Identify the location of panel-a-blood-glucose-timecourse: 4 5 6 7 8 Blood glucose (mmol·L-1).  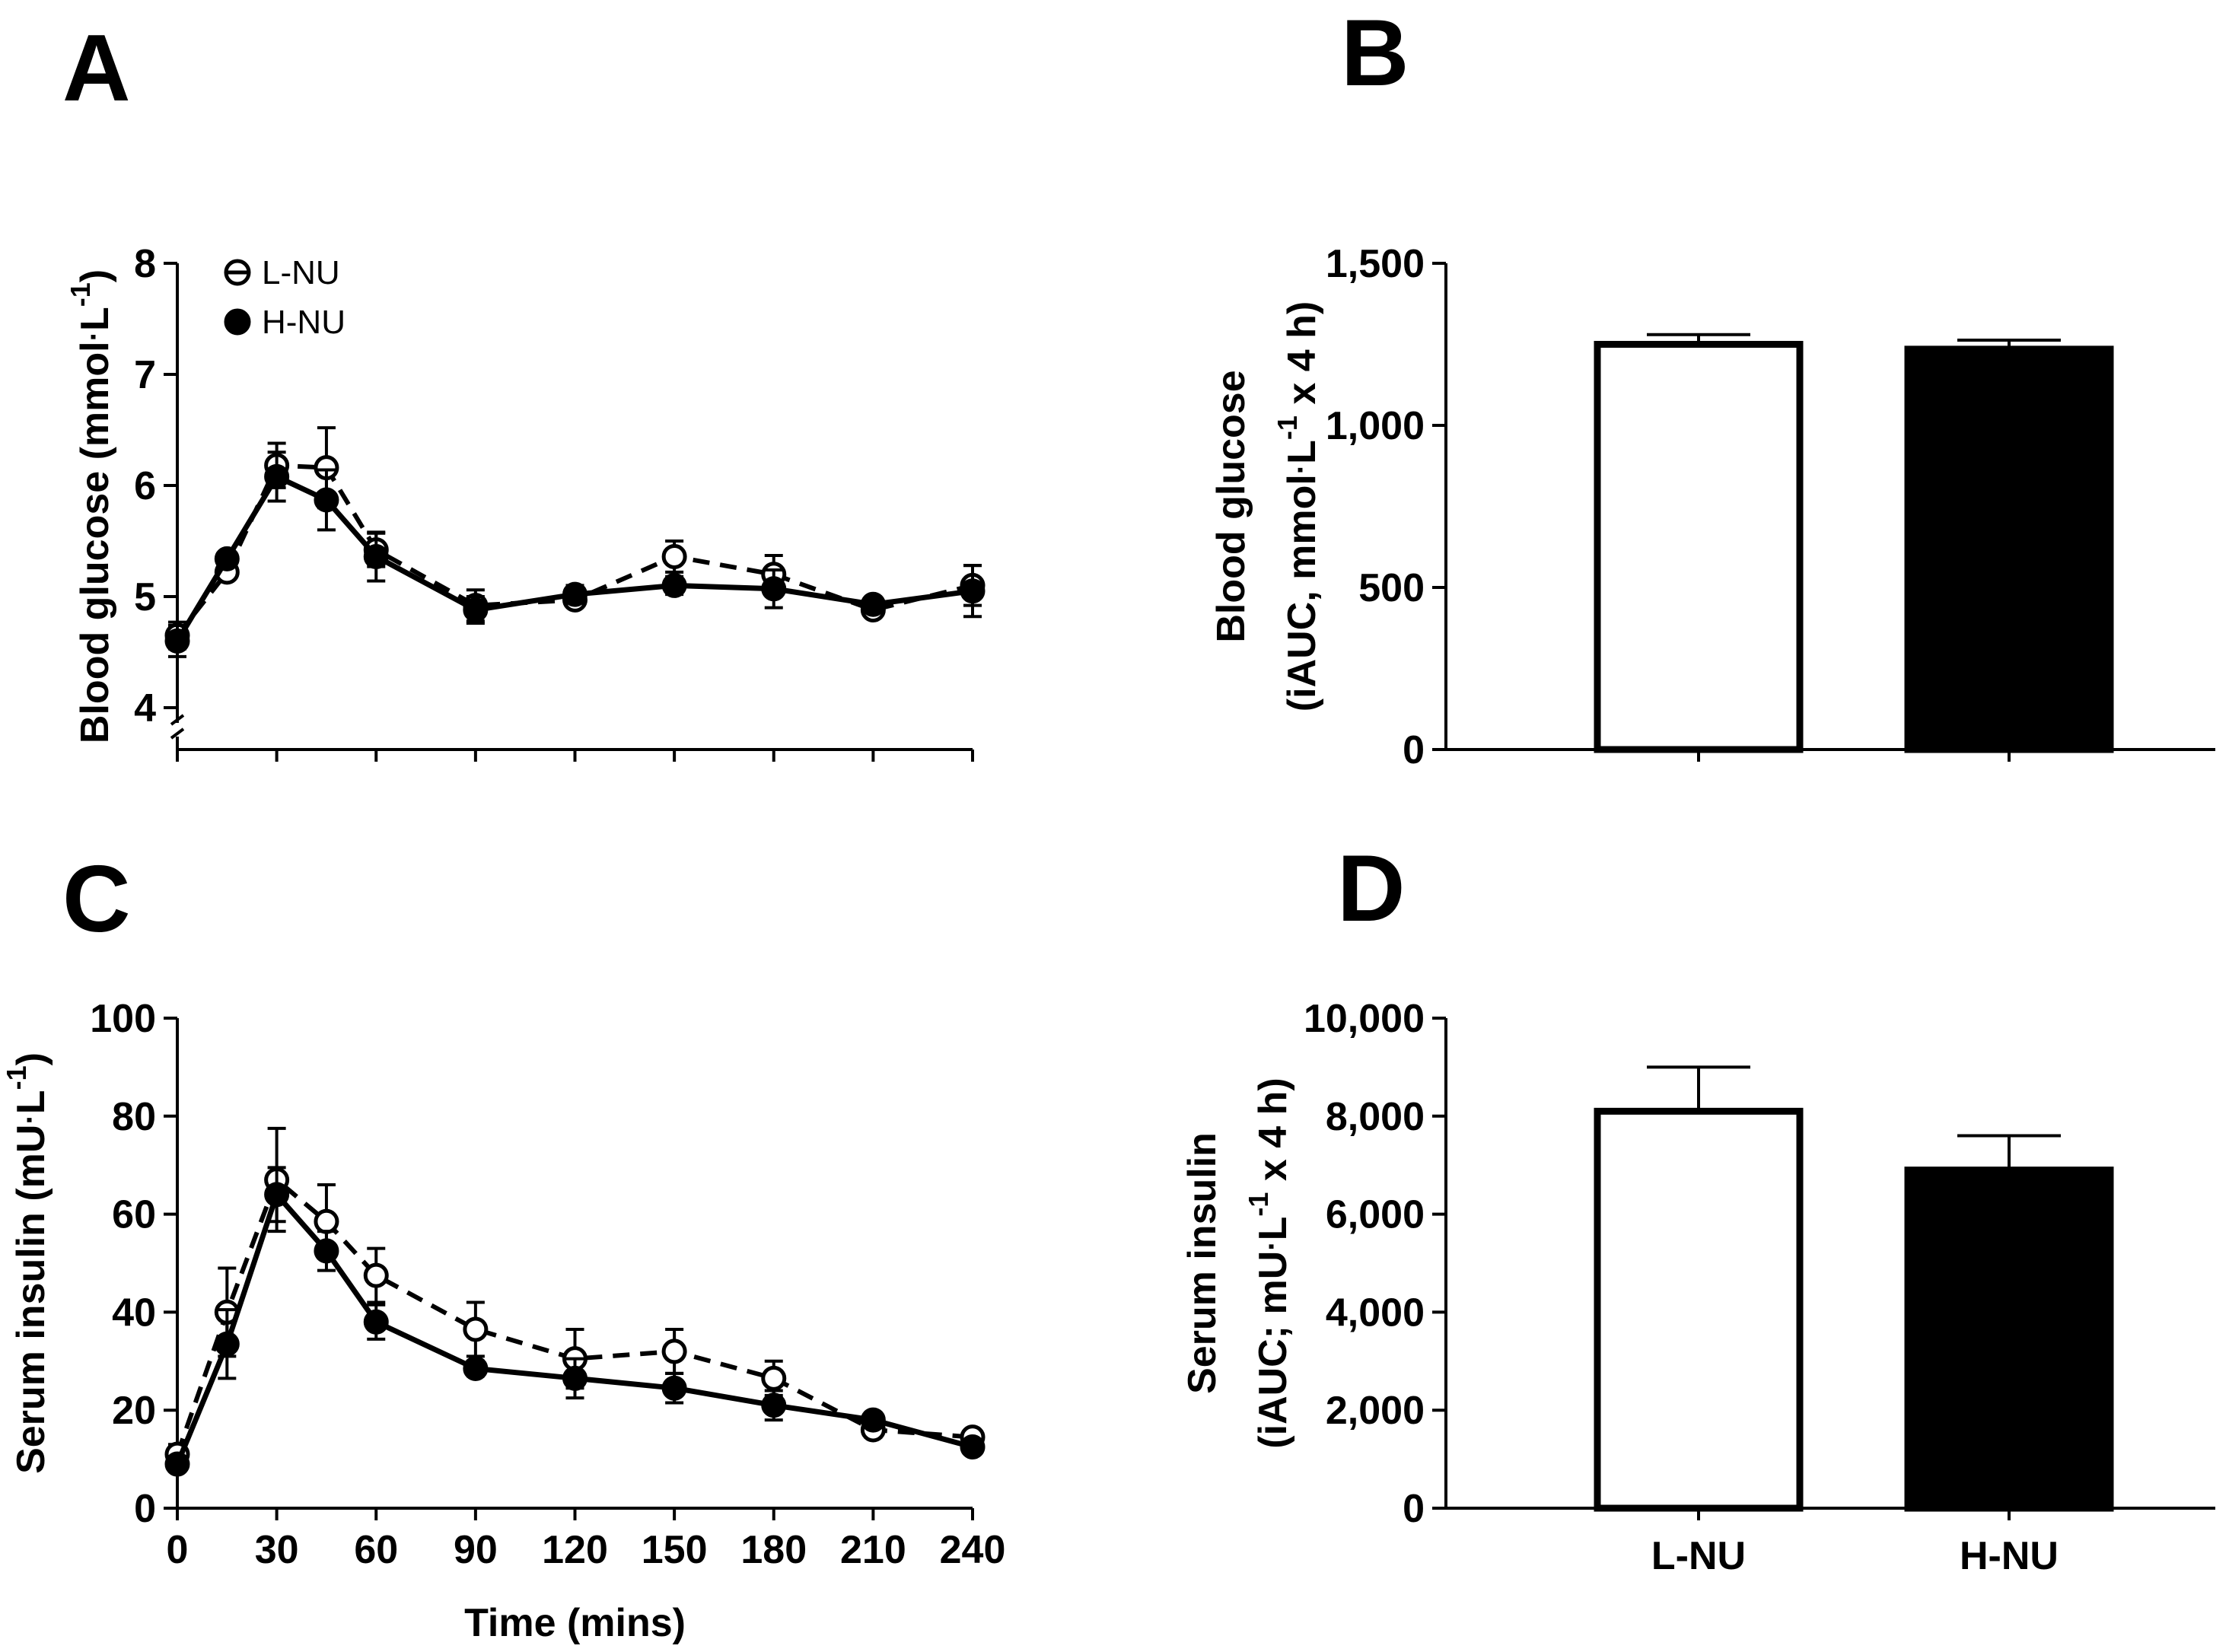
(525, 502).